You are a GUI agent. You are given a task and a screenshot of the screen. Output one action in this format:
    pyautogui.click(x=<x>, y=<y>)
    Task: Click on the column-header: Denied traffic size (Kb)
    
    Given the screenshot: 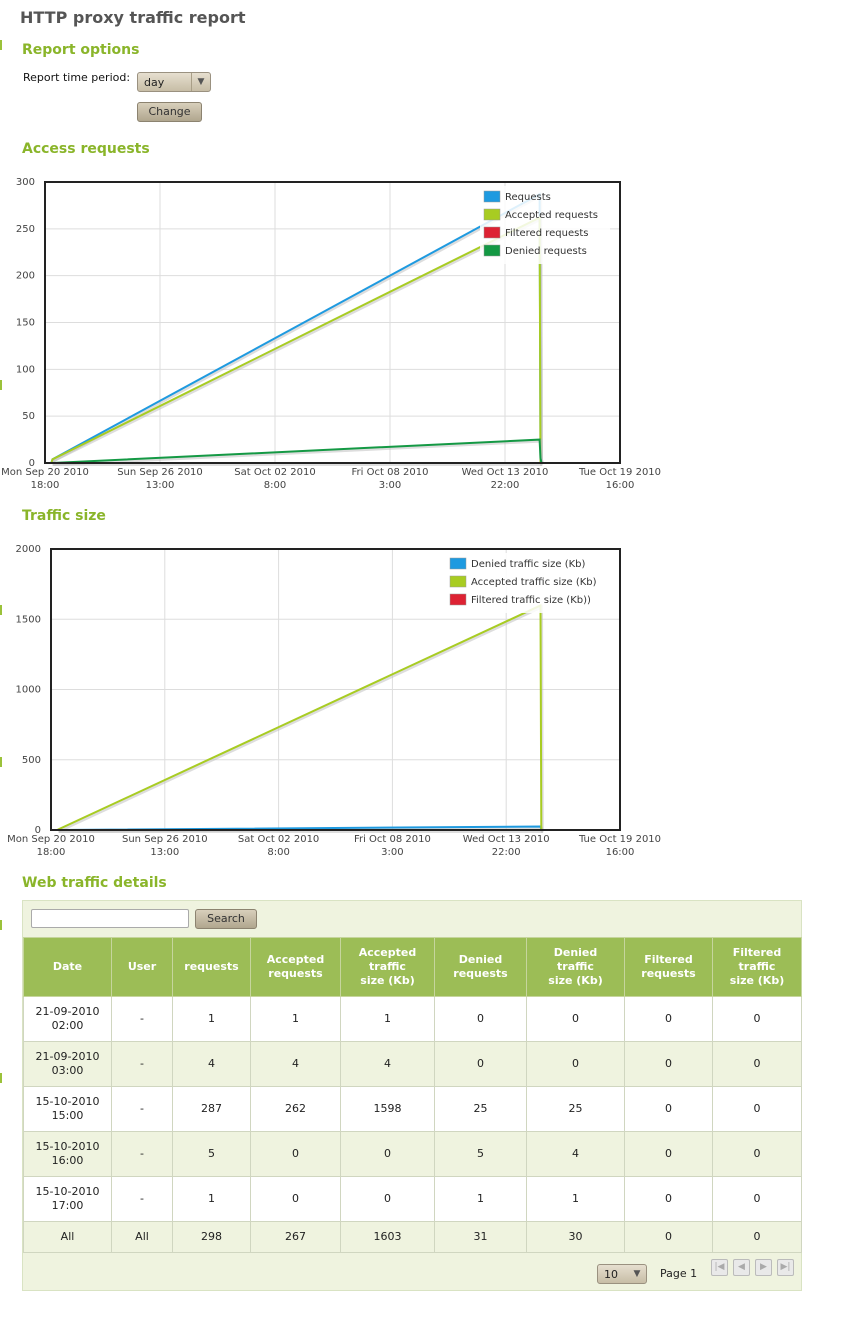 What is the action you would take?
    pyautogui.click(x=575, y=967)
    